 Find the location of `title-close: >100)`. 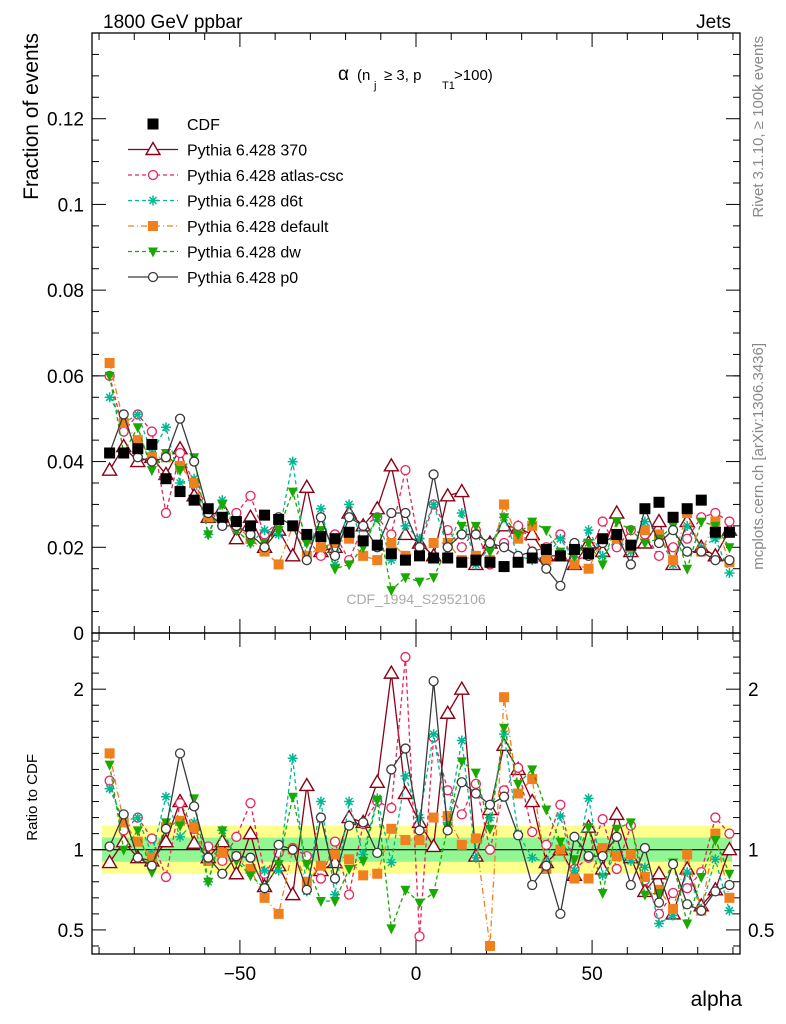

title-close: >100) is located at coordinates (473, 75).